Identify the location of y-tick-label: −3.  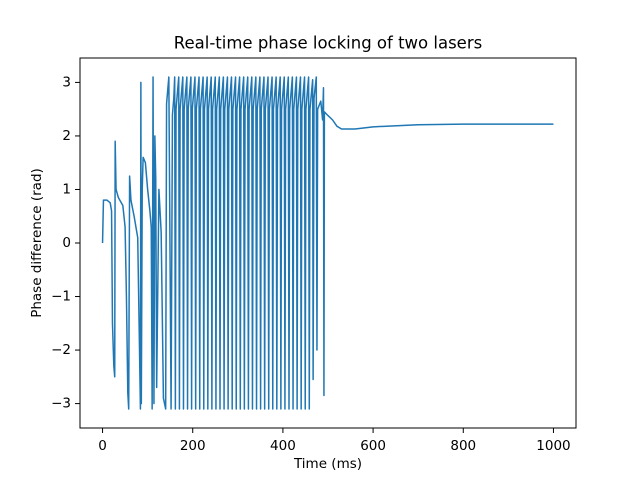
(61, 404).